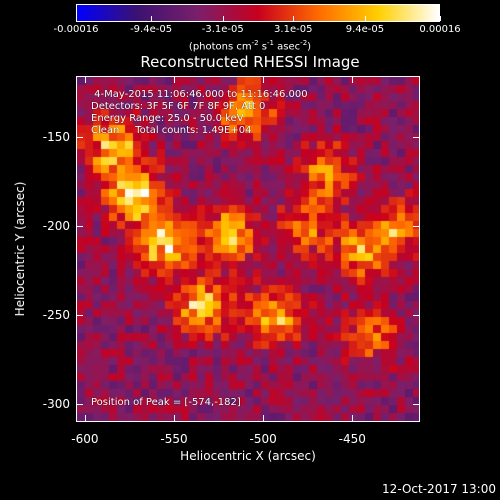 The height and width of the screenshot is (500, 500). Describe the element at coordinates (166, 402) in the screenshot. I see `annotation-peak-position: Position of Peak = [-574,-182]` at that location.